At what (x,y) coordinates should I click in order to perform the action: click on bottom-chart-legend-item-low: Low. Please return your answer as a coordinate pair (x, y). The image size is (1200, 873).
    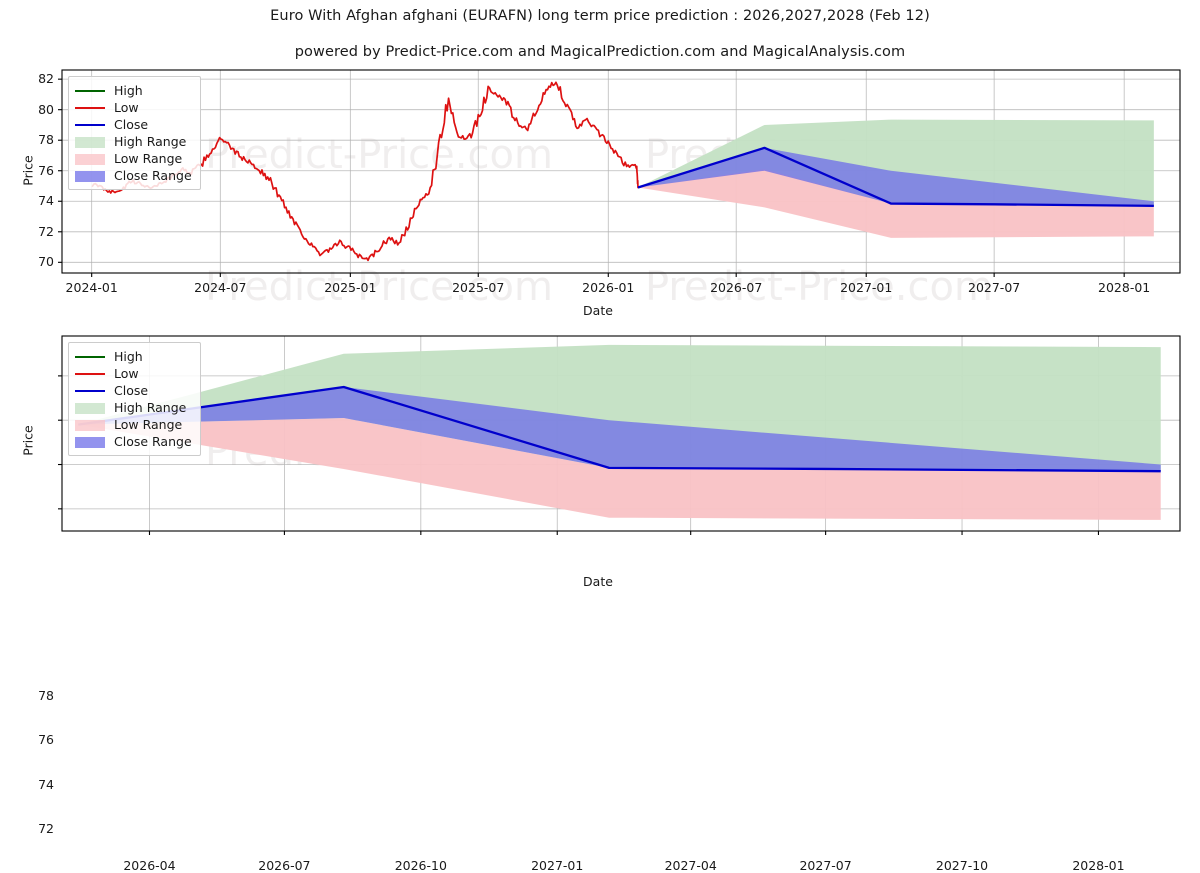
    Looking at the image, I should click on (133, 373).